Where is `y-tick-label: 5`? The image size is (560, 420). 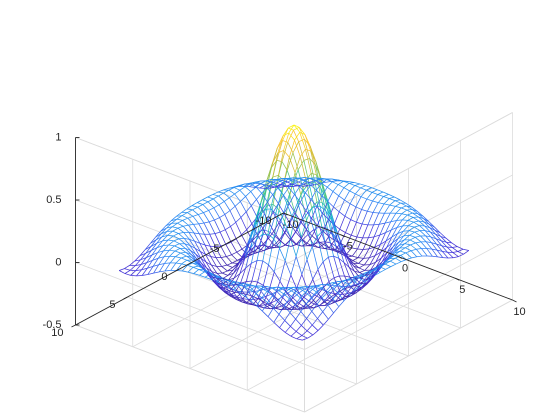 y-tick-label: 5 is located at coordinates (112, 305).